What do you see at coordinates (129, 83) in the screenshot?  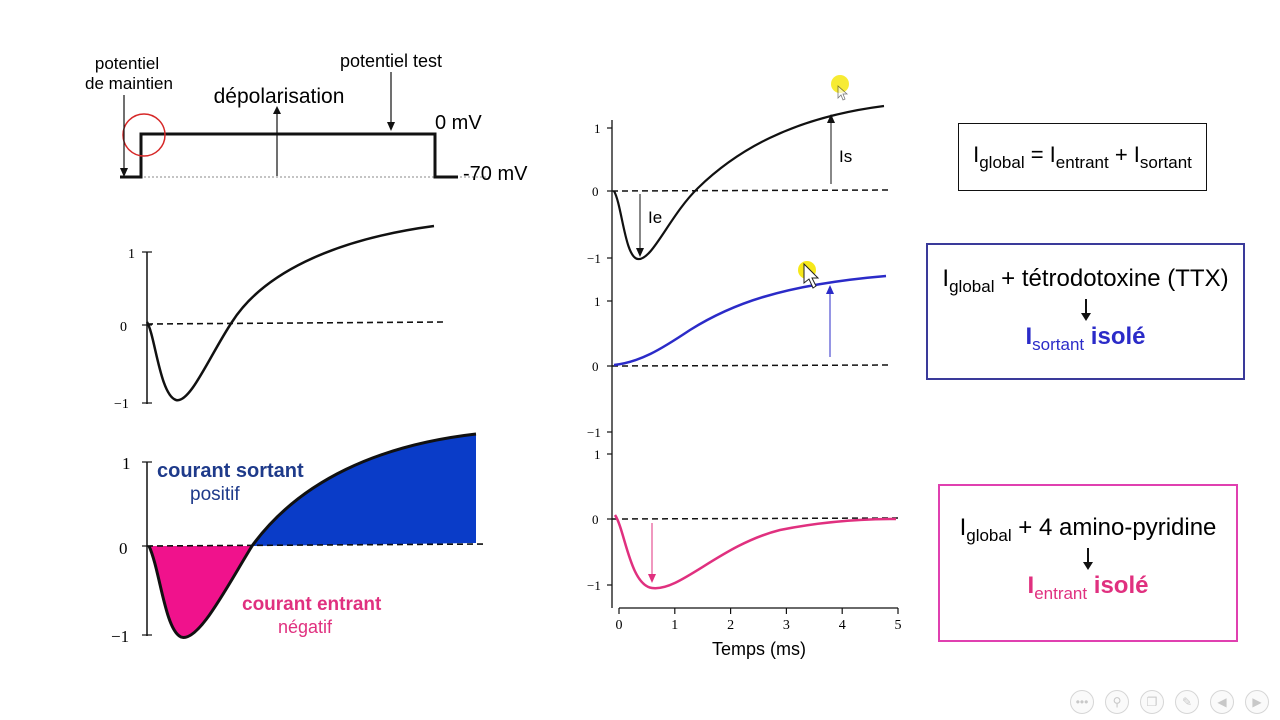 I see `label-holding-2: de maintien` at bounding box center [129, 83].